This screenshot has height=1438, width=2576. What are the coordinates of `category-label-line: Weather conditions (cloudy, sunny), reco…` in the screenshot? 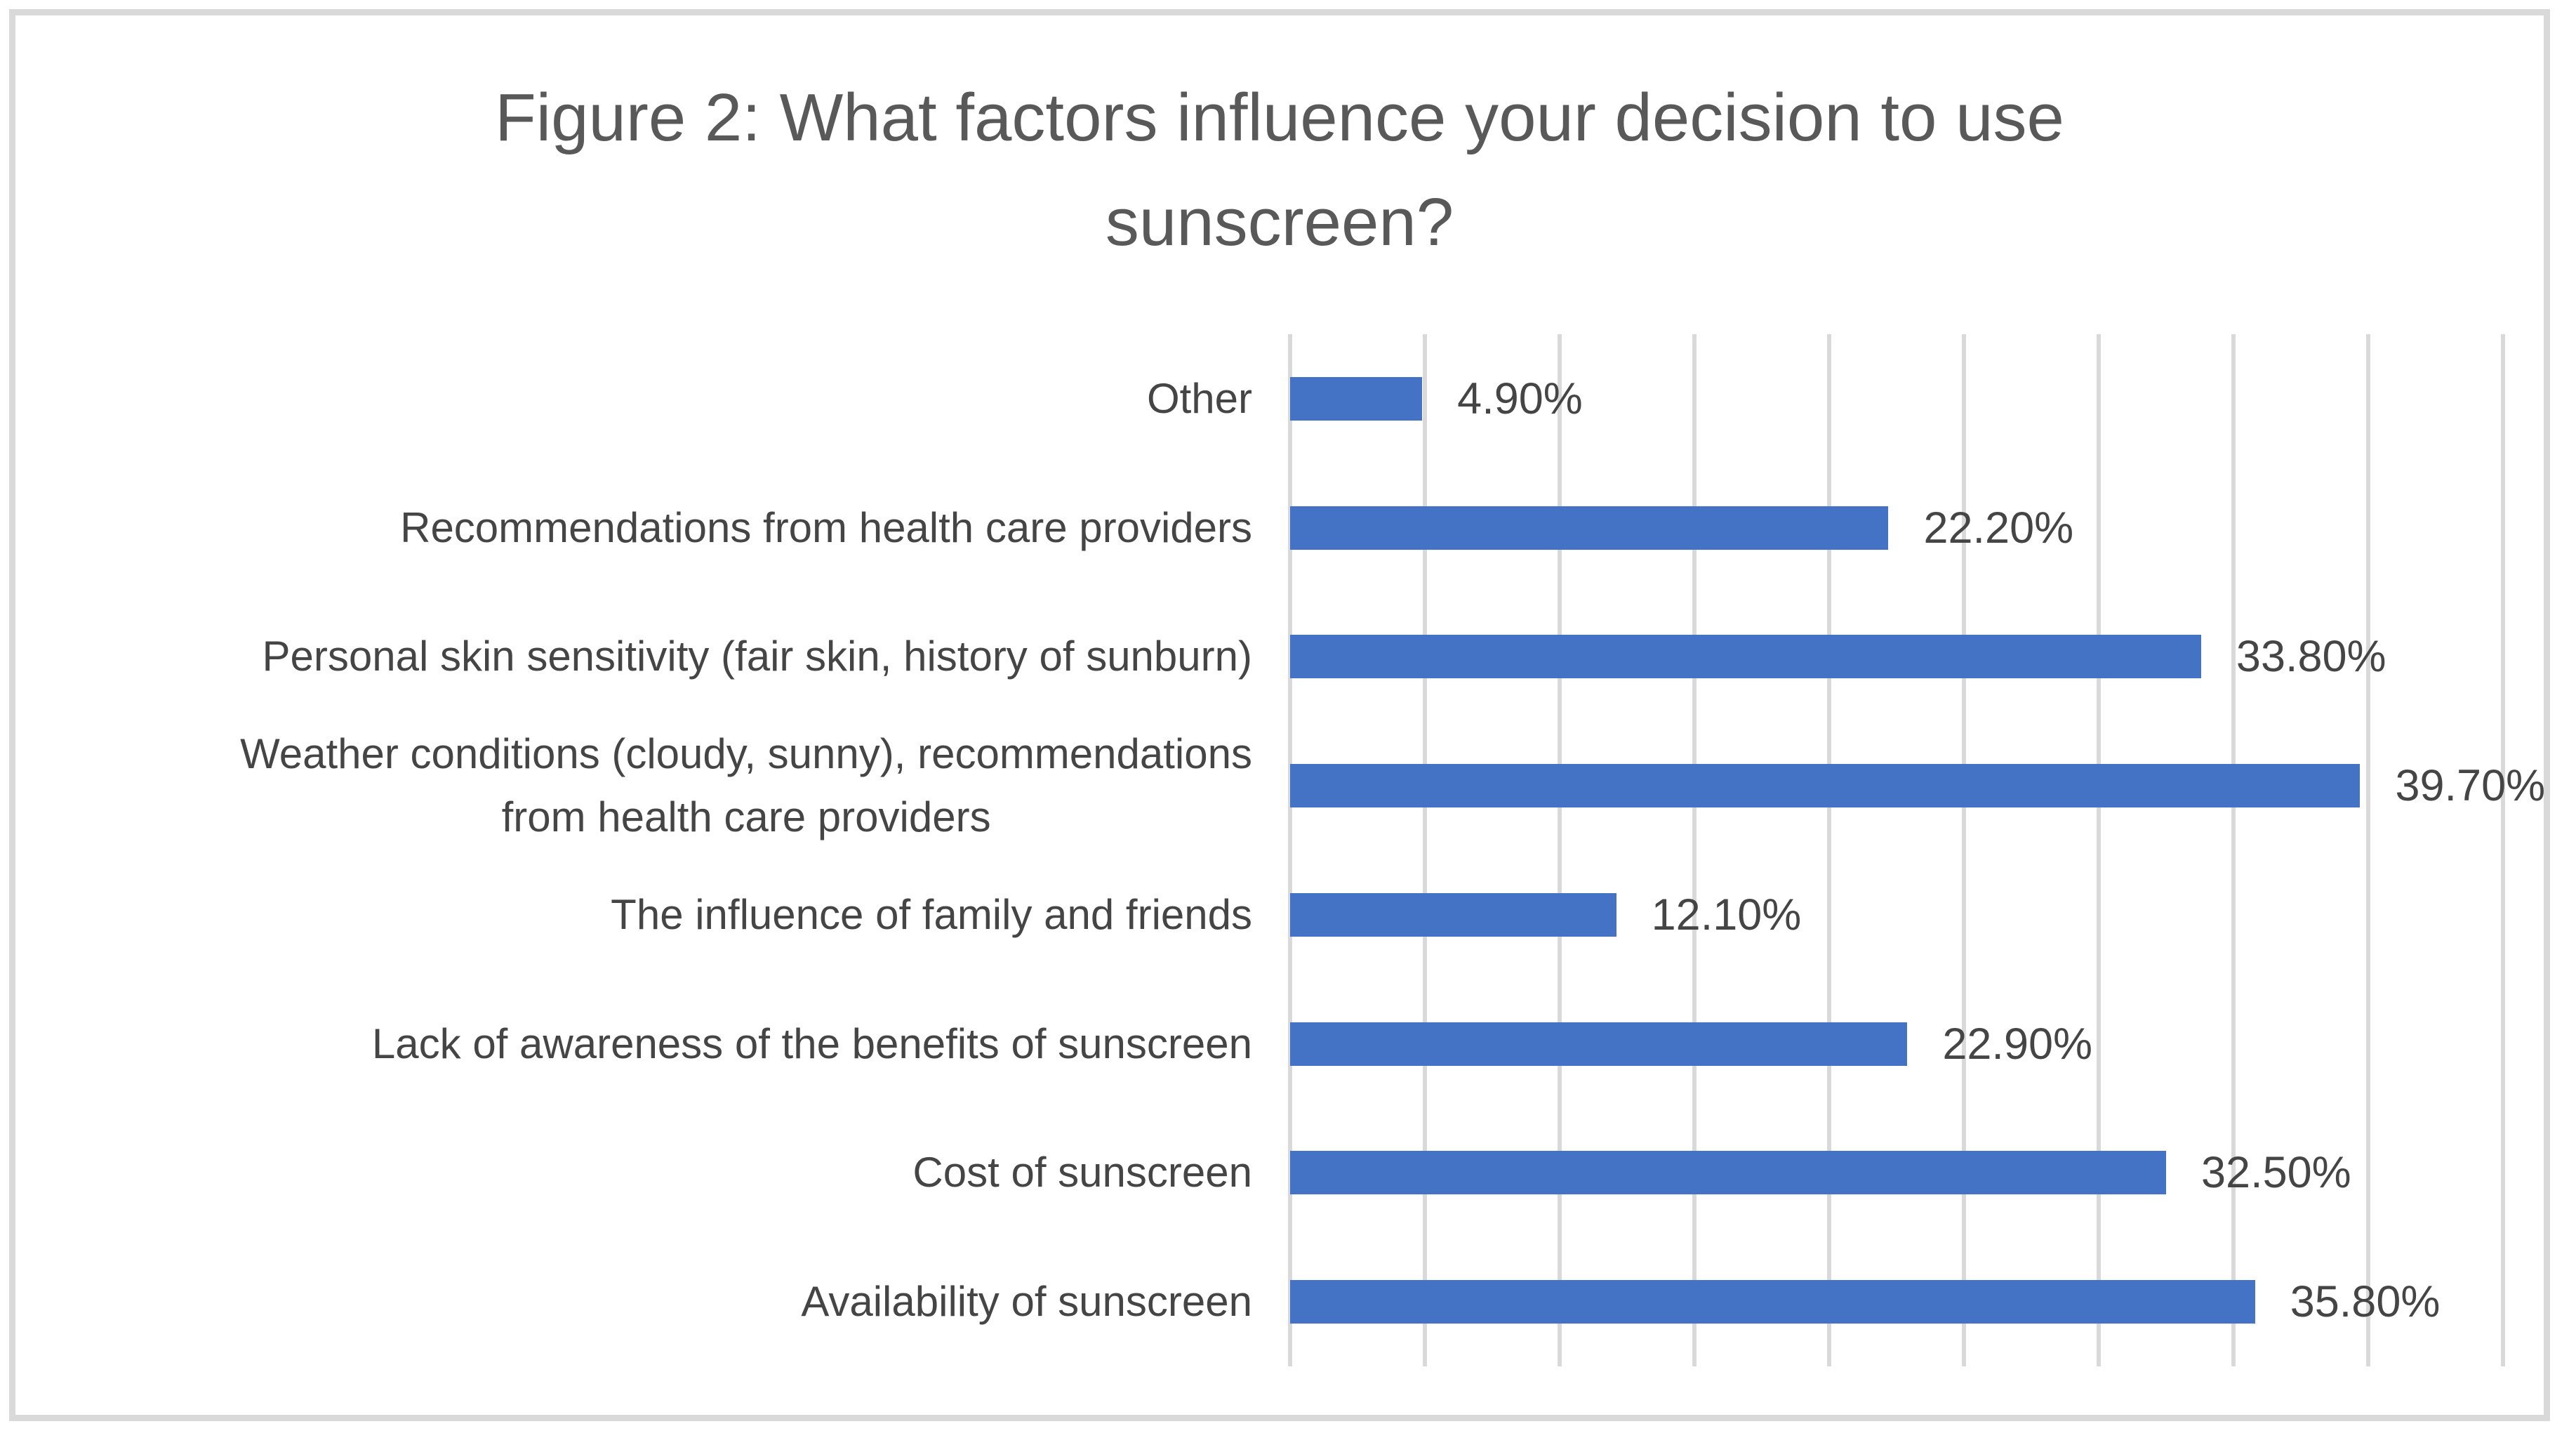 It's located at (746, 754).